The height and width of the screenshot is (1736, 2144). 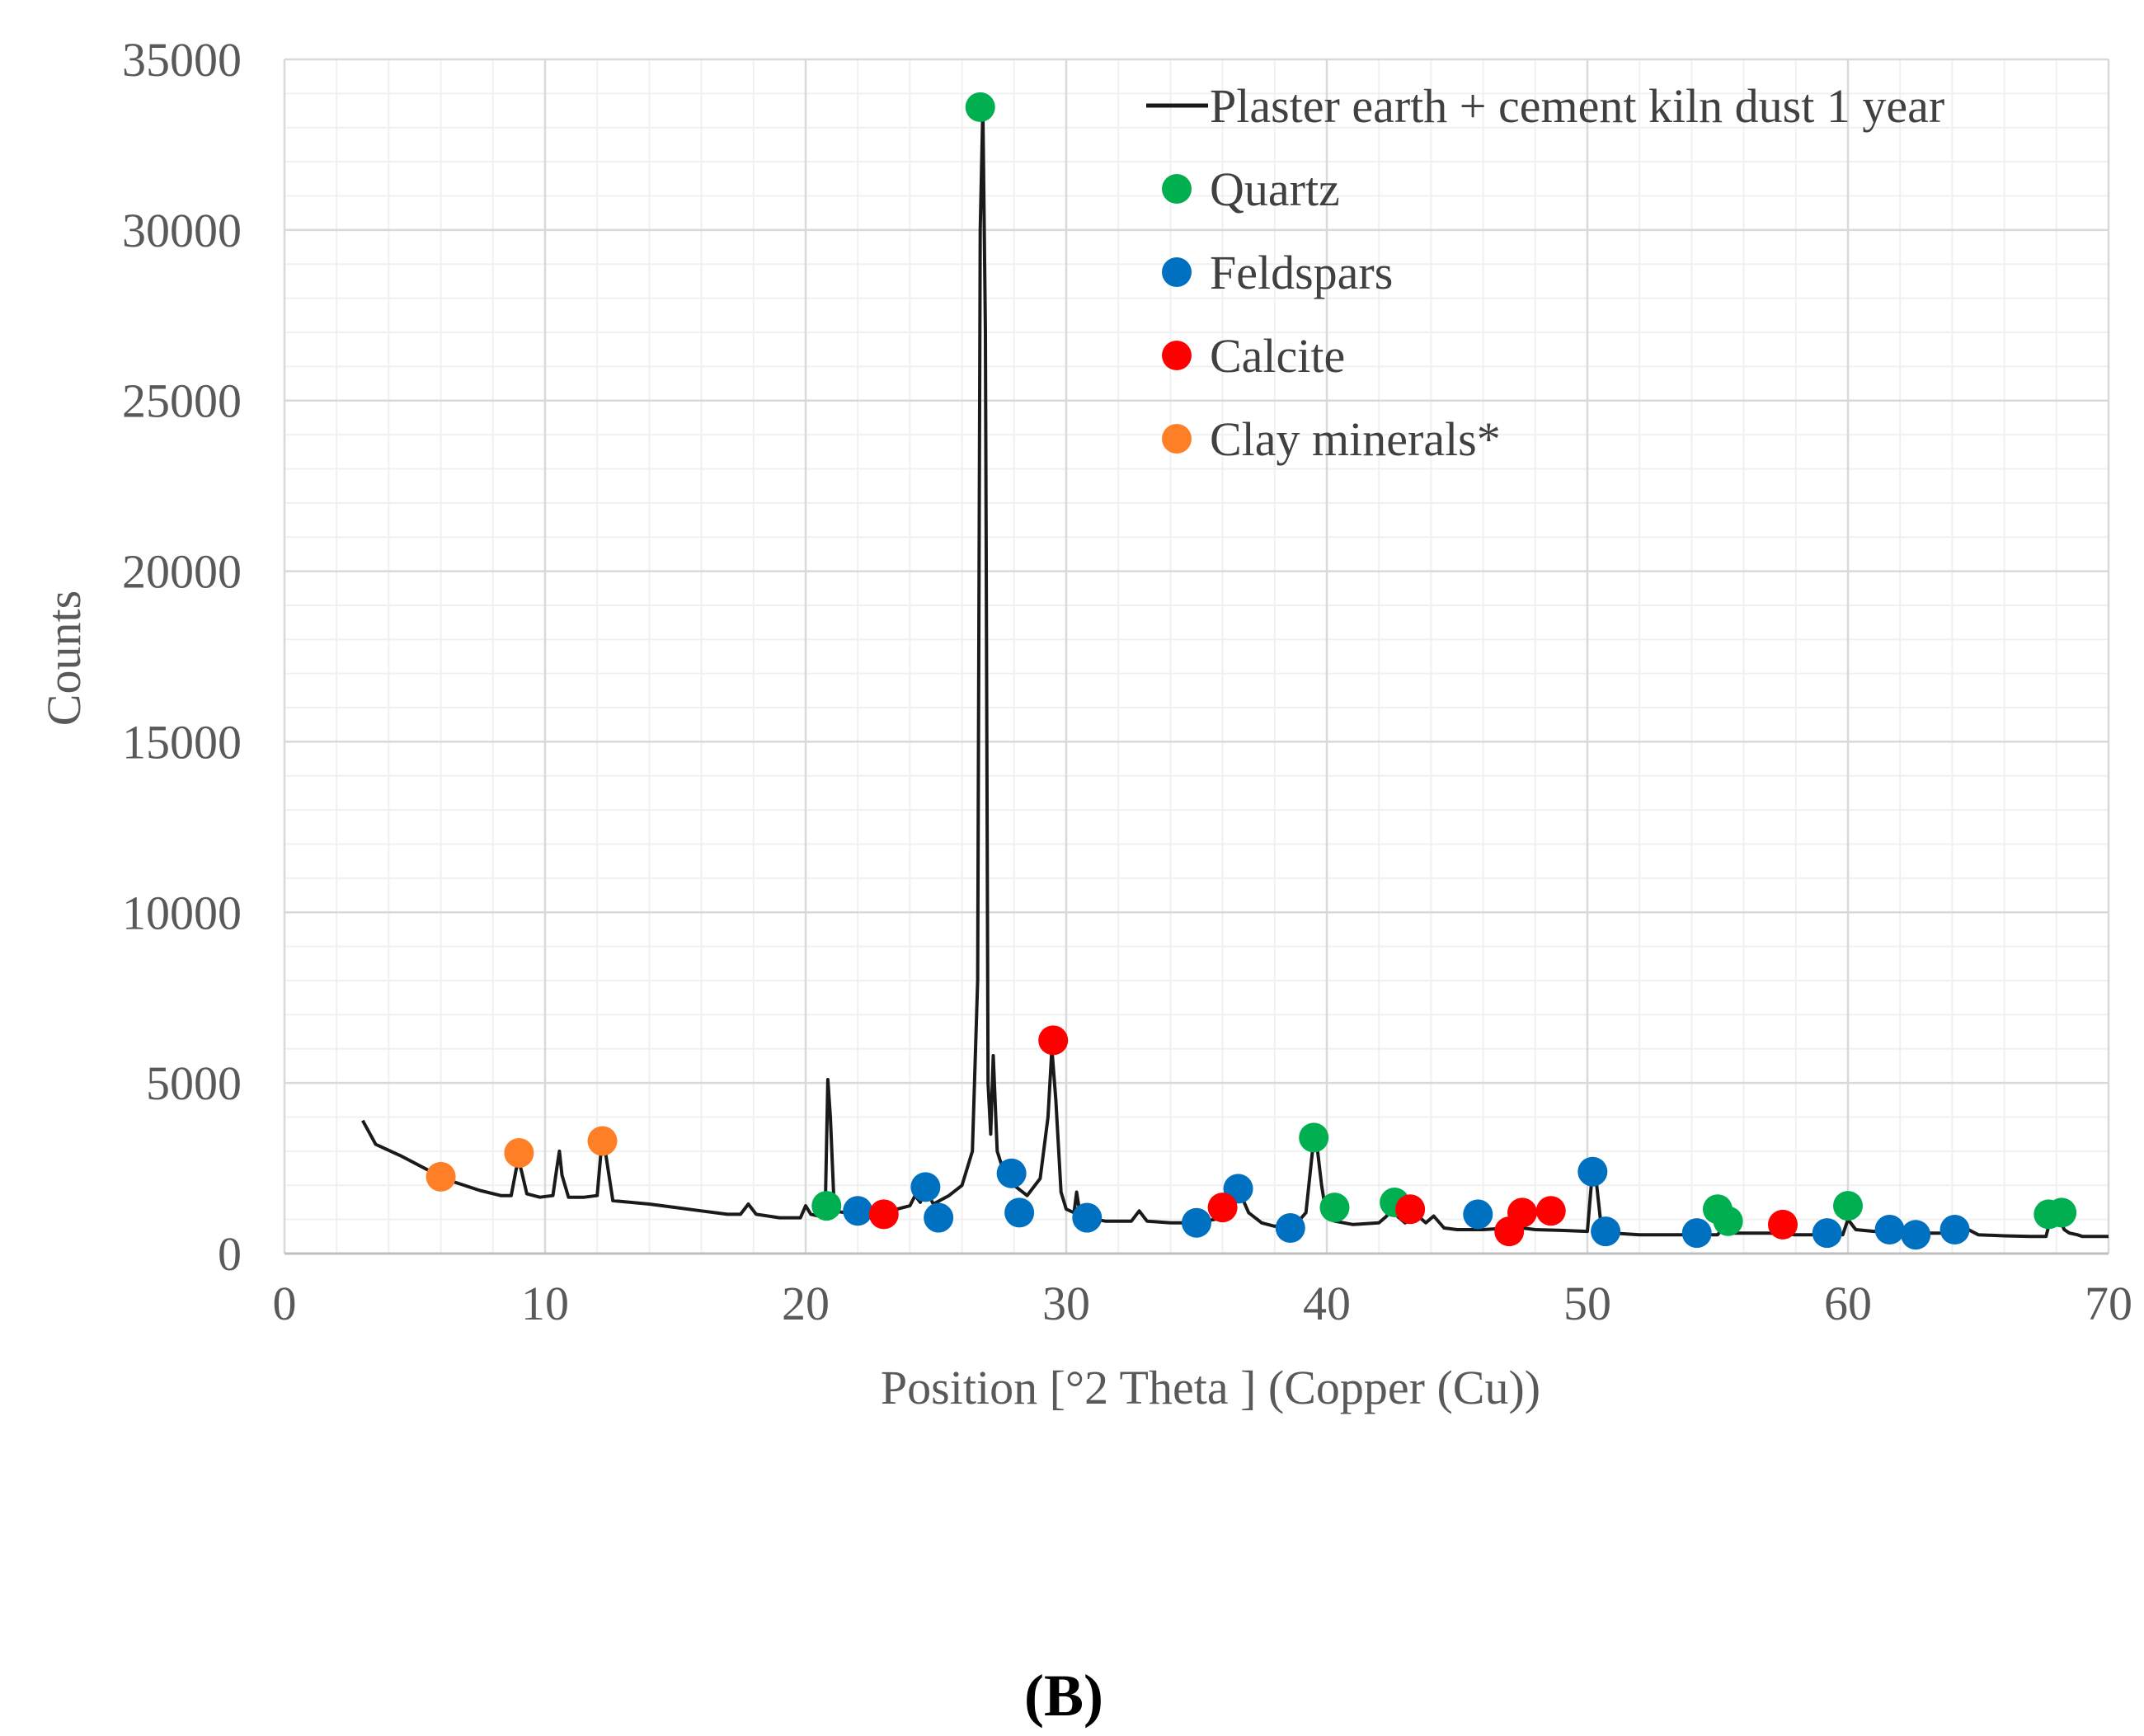 I want to click on y-tick-label: 5000, so click(x=194, y=1083).